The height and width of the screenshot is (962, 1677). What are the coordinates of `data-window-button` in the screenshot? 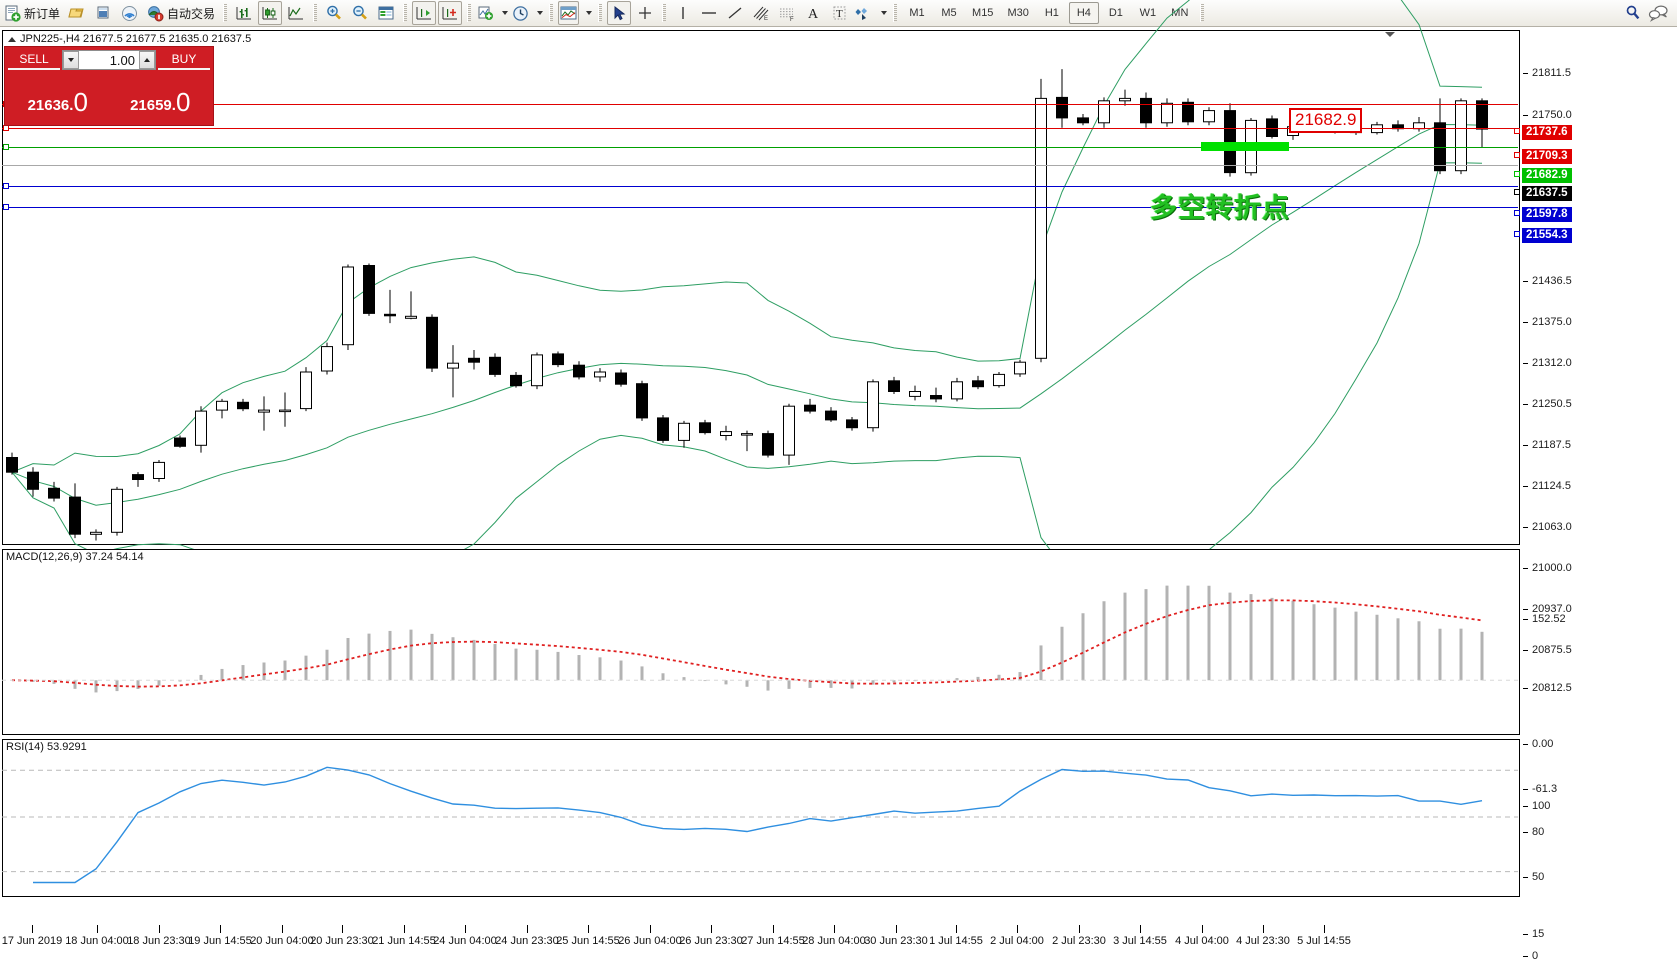 It's located at (386, 13).